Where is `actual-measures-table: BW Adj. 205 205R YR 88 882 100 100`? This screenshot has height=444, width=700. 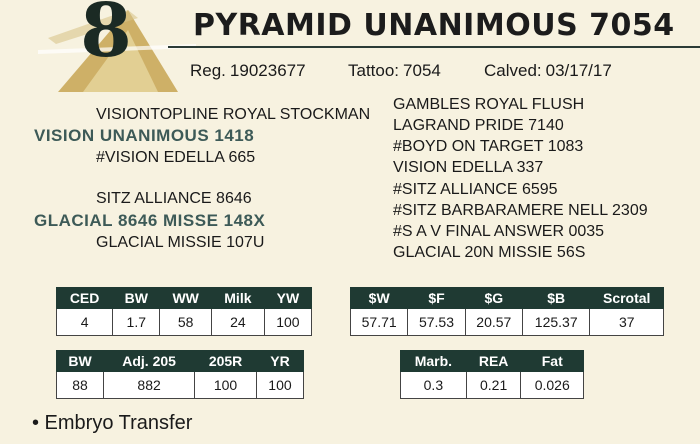 actual-measures-table: BW Adj. 205 205R YR 88 882 100 100 is located at coordinates (180, 374).